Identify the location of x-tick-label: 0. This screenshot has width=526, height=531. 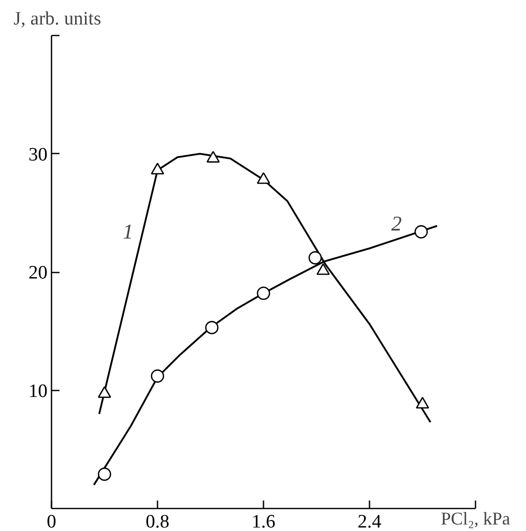
(51, 521).